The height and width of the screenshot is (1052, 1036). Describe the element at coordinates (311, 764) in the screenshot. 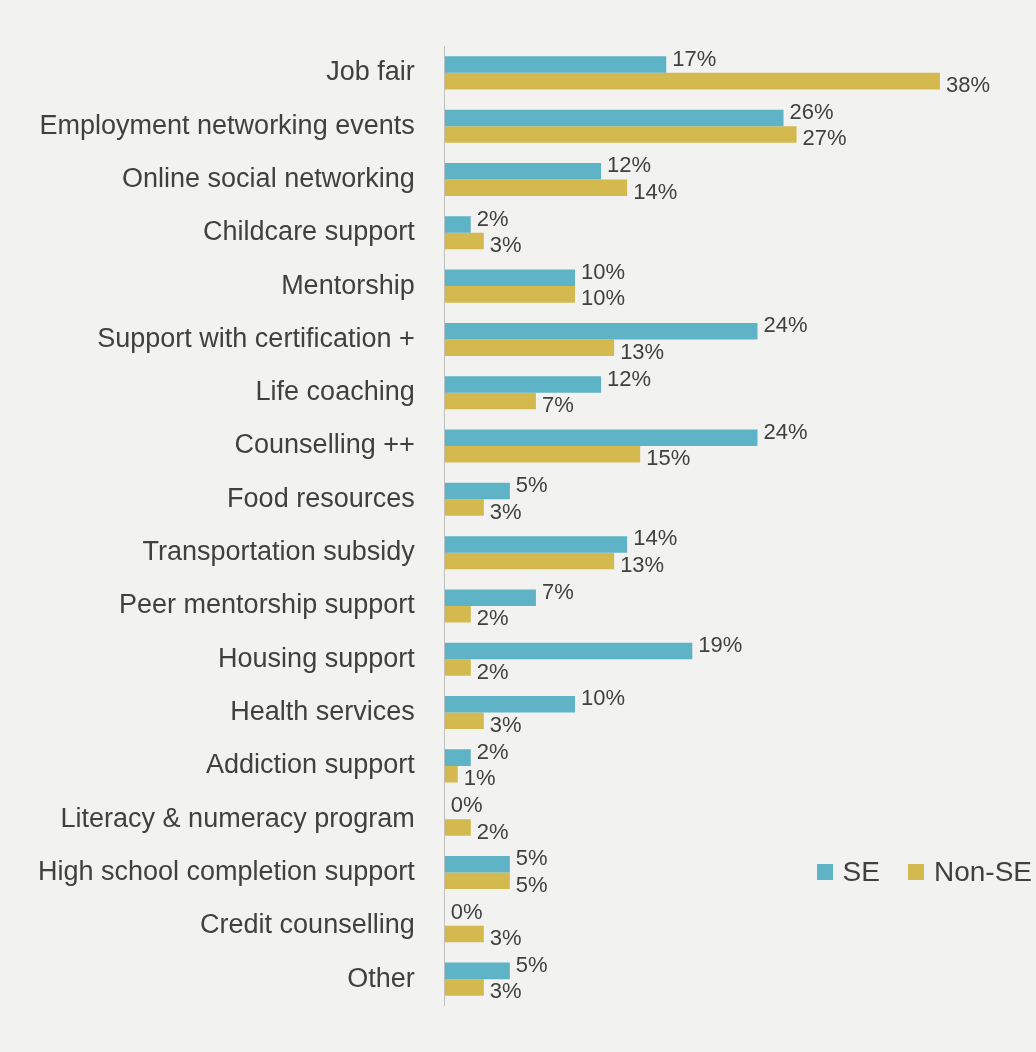

I see `y-tick-label: Addiction support` at that location.